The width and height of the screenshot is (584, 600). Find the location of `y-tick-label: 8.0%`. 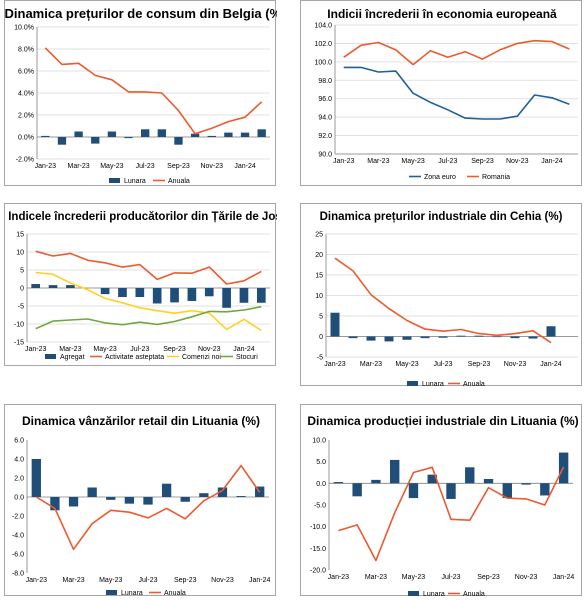

y-tick-label: 8.0% is located at coordinates (26, 50).